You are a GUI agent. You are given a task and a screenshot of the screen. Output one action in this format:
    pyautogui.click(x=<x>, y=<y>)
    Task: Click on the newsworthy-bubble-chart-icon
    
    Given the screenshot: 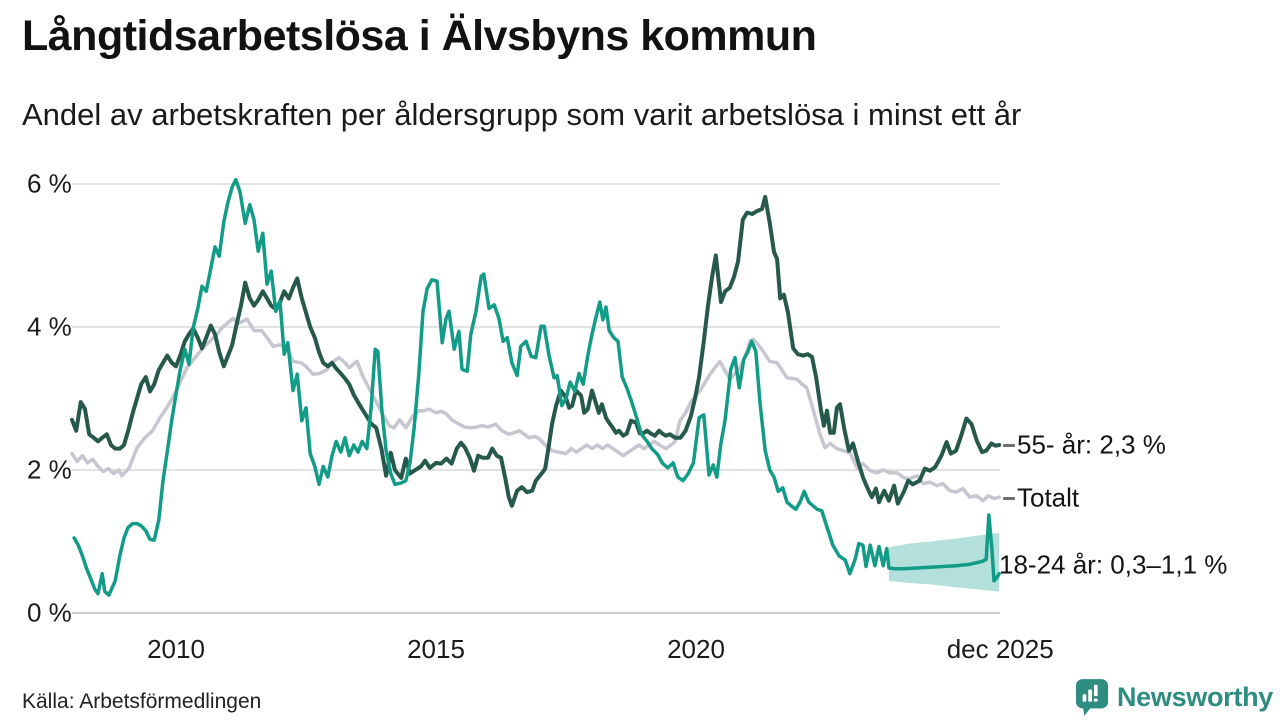 What is the action you would take?
    pyautogui.click(x=1092, y=697)
    